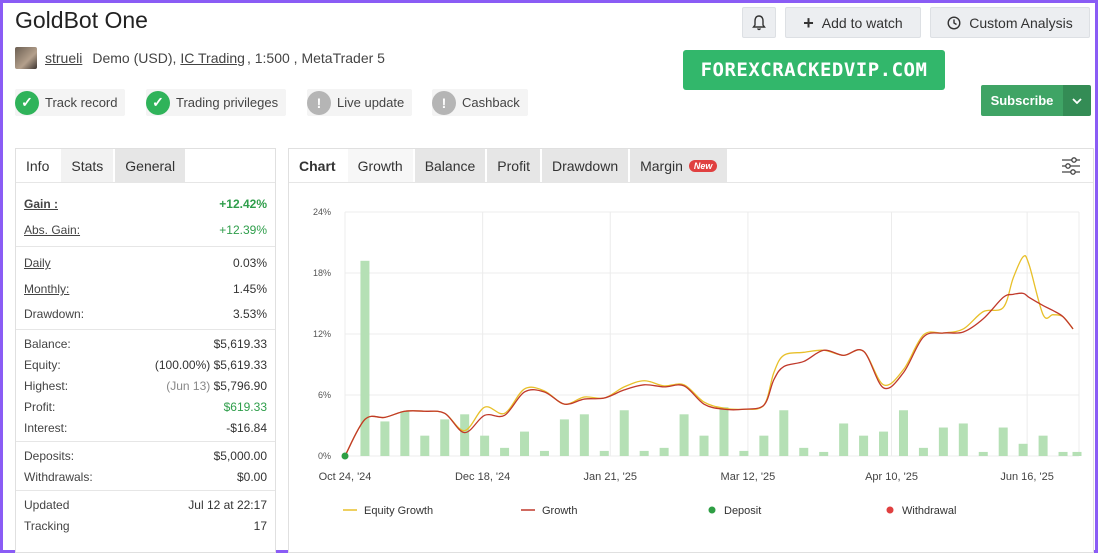 The image size is (1098, 553). What do you see at coordinates (41, 204) in the screenshot?
I see `gain-label: Gain :` at bounding box center [41, 204].